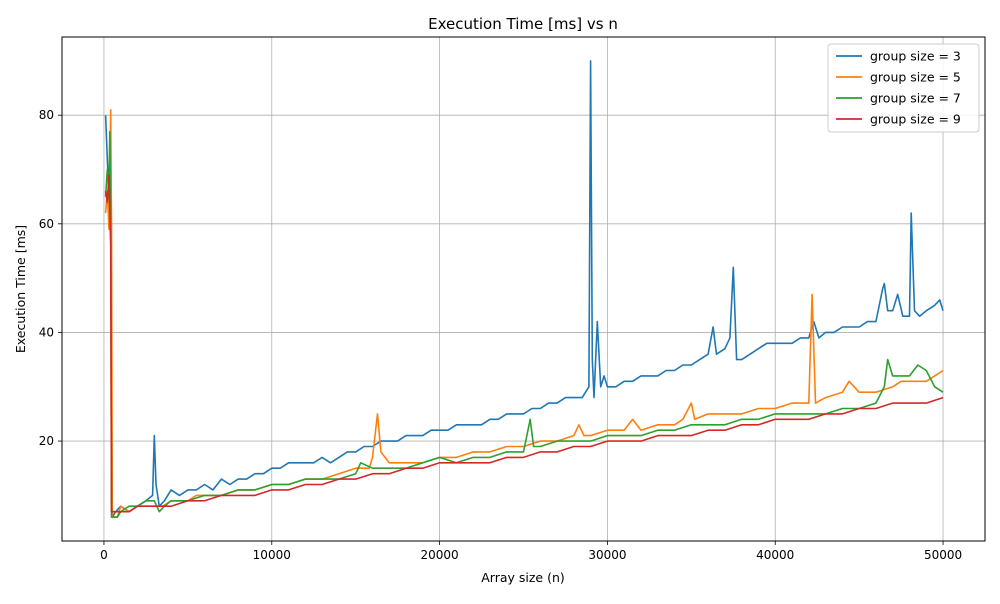 The height and width of the screenshot is (604, 1000). What do you see at coordinates (775, 555) in the screenshot?
I see `x-tick-label: 40000` at bounding box center [775, 555].